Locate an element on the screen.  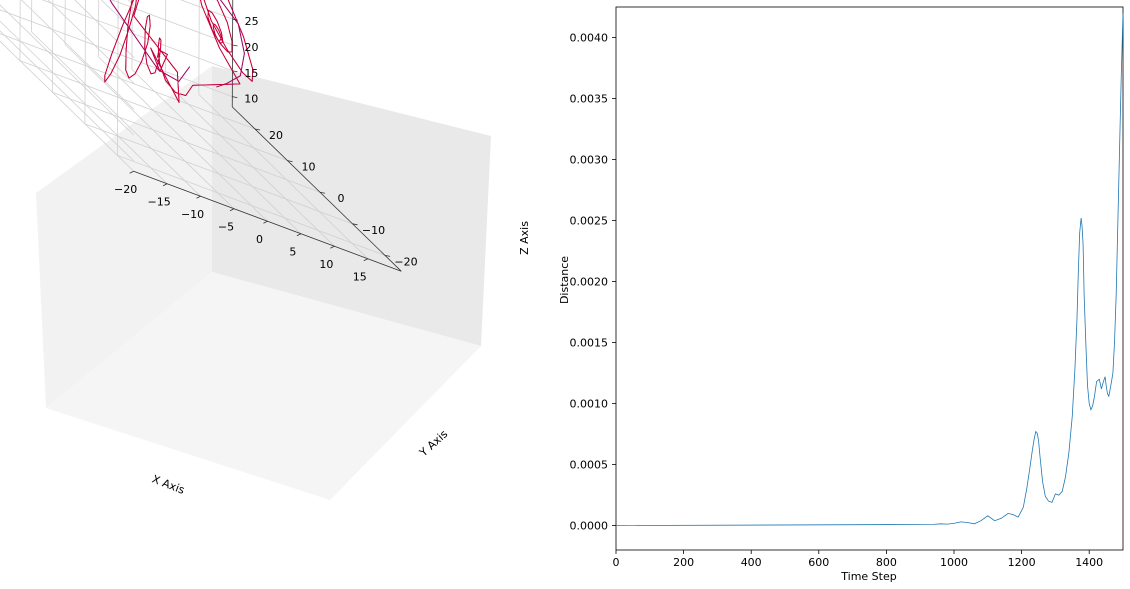
y-tick-label: −10 is located at coordinates (373, 230).